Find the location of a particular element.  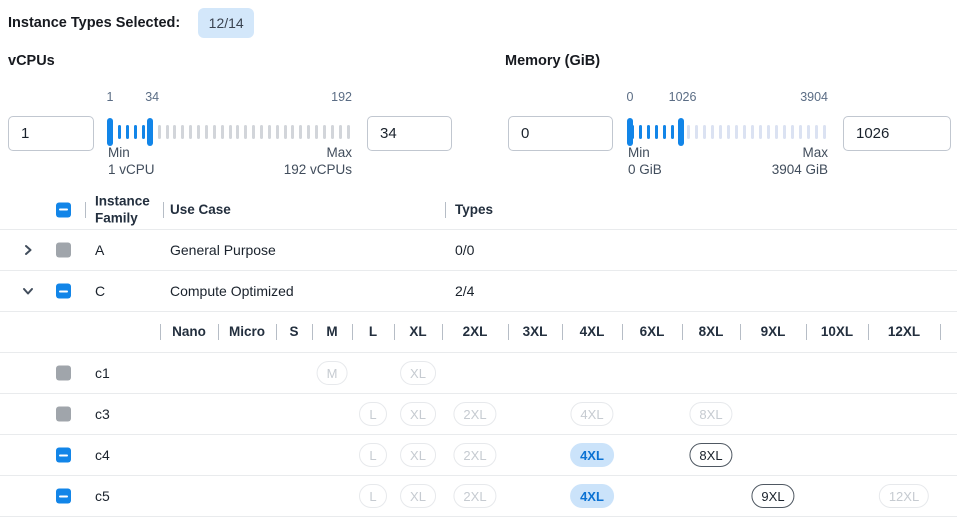

size-chip-8xl: 8XL is located at coordinates (711, 455).